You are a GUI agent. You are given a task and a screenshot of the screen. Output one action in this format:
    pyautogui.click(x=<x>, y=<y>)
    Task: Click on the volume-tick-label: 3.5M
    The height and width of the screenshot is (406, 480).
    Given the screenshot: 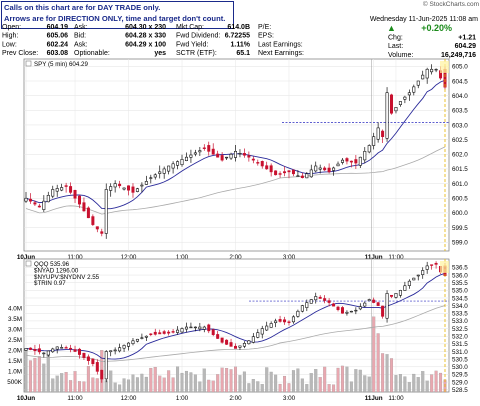 What is the action you would take?
    pyautogui.click(x=15, y=319)
    